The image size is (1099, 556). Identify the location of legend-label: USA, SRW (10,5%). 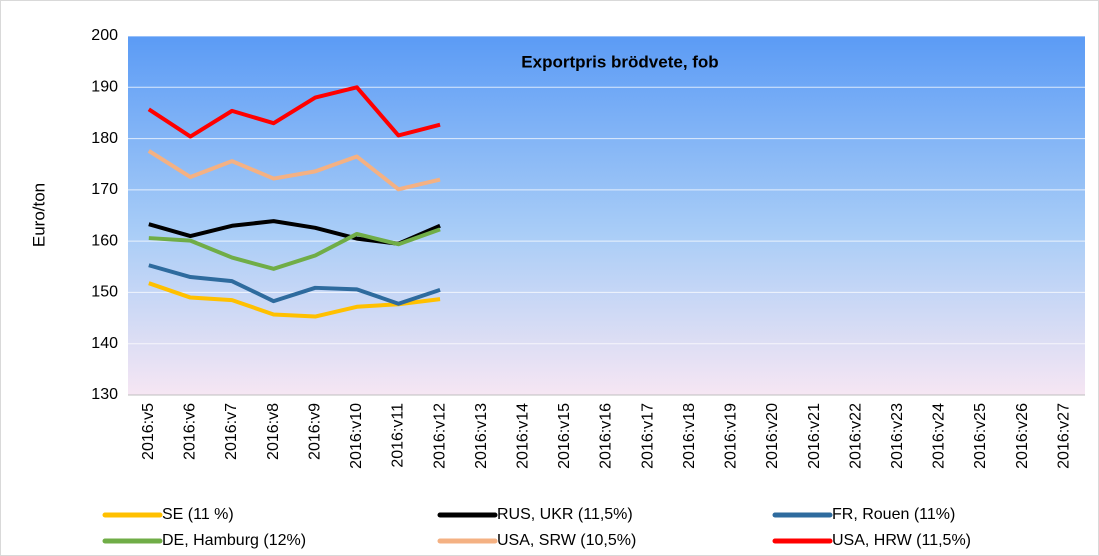
(566, 540).